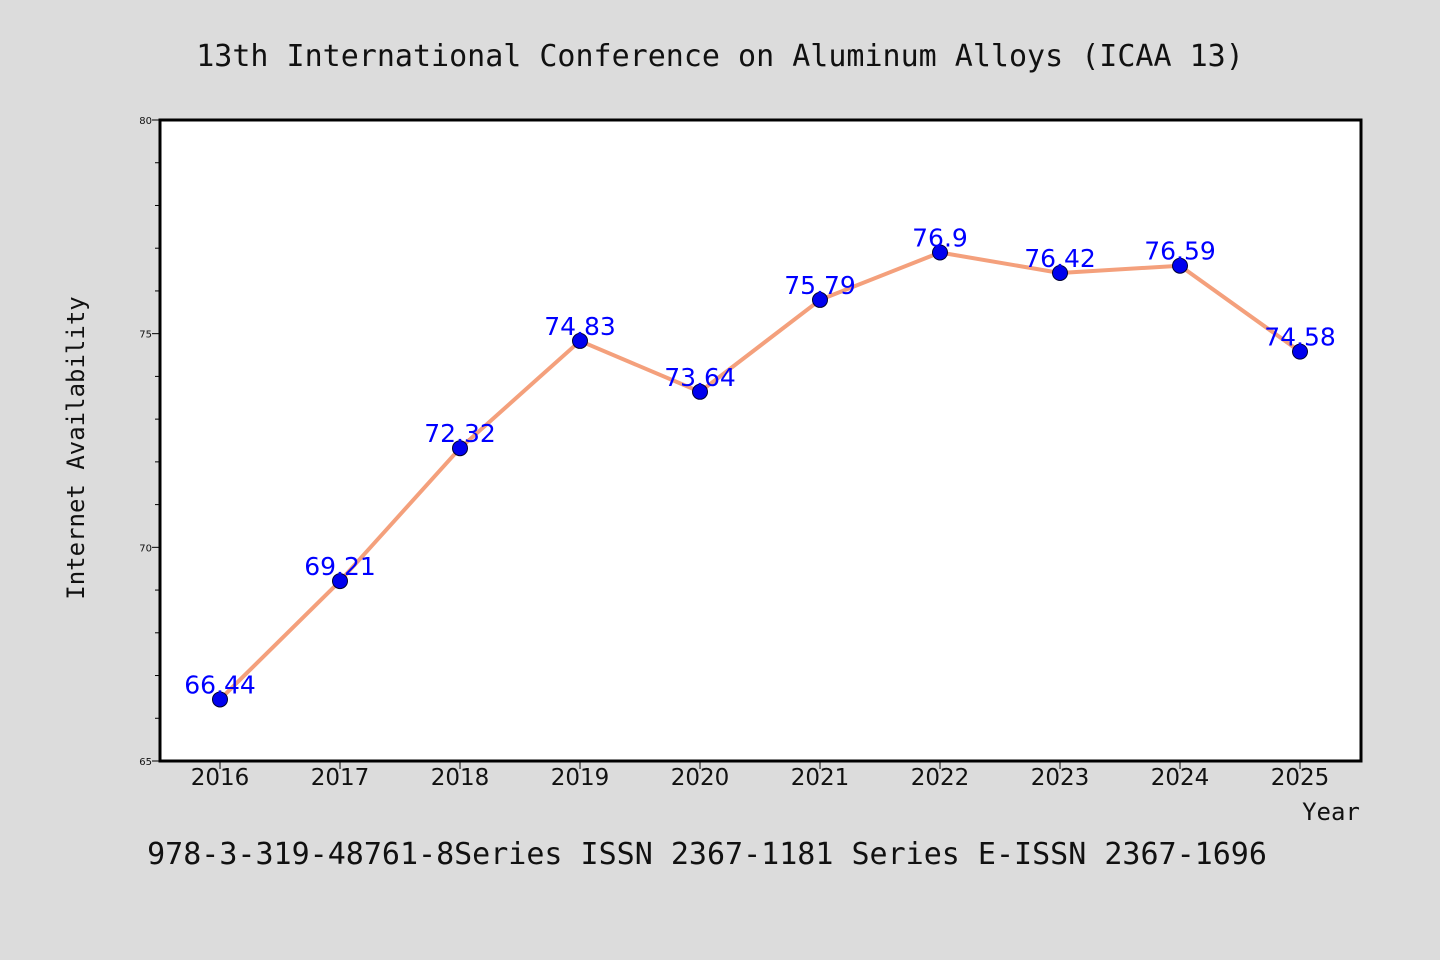 Image resolution: width=1440 pixels, height=960 pixels. What do you see at coordinates (145, 762) in the screenshot?
I see `y-tick-label: 65` at bounding box center [145, 762].